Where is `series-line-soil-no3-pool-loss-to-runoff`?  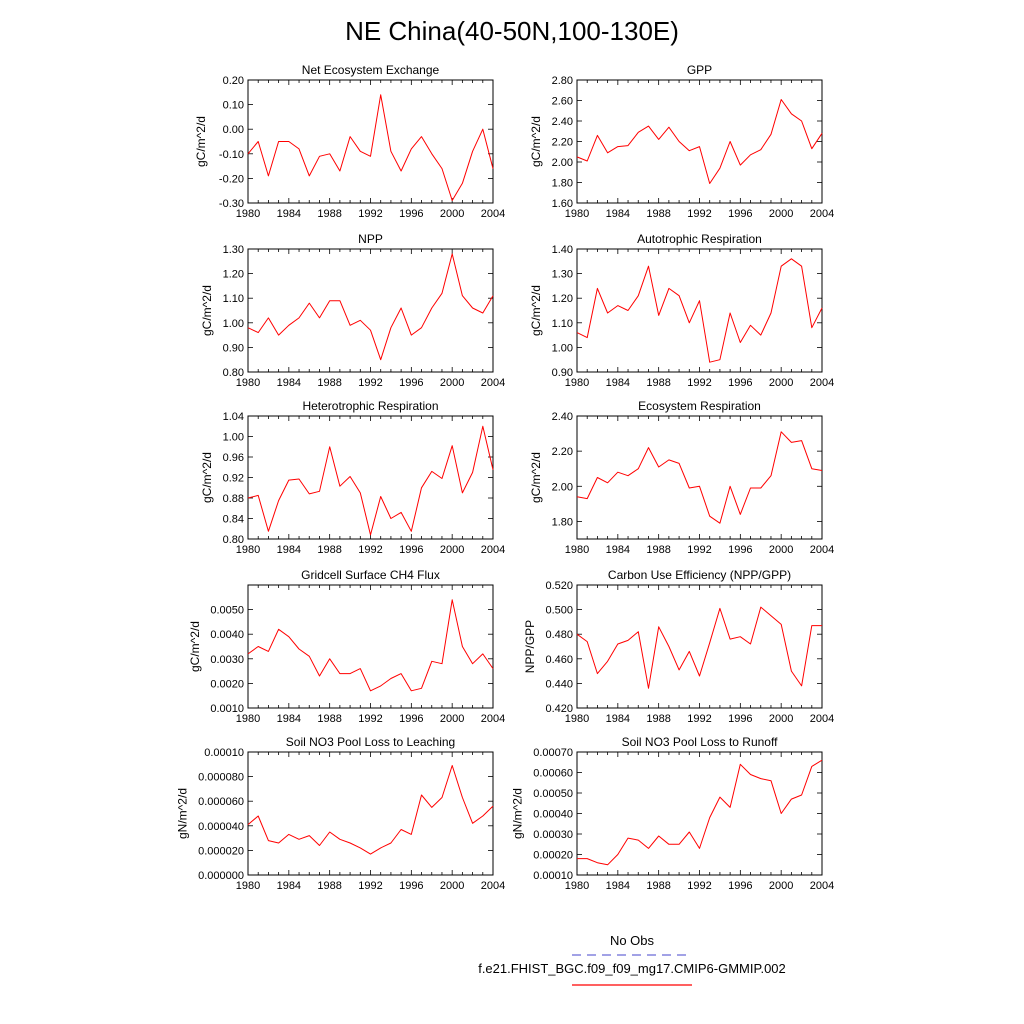
series-line-soil-no3-pool-loss-to-runoff is located at coordinates (700, 812).